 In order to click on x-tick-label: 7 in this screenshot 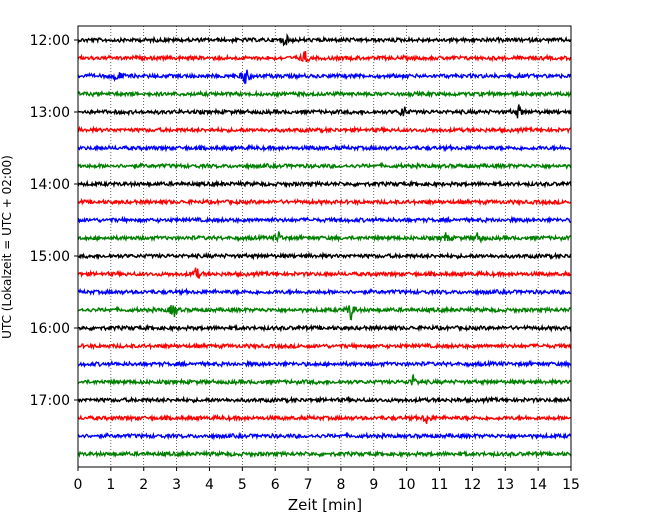, I will do `click(308, 485)`.